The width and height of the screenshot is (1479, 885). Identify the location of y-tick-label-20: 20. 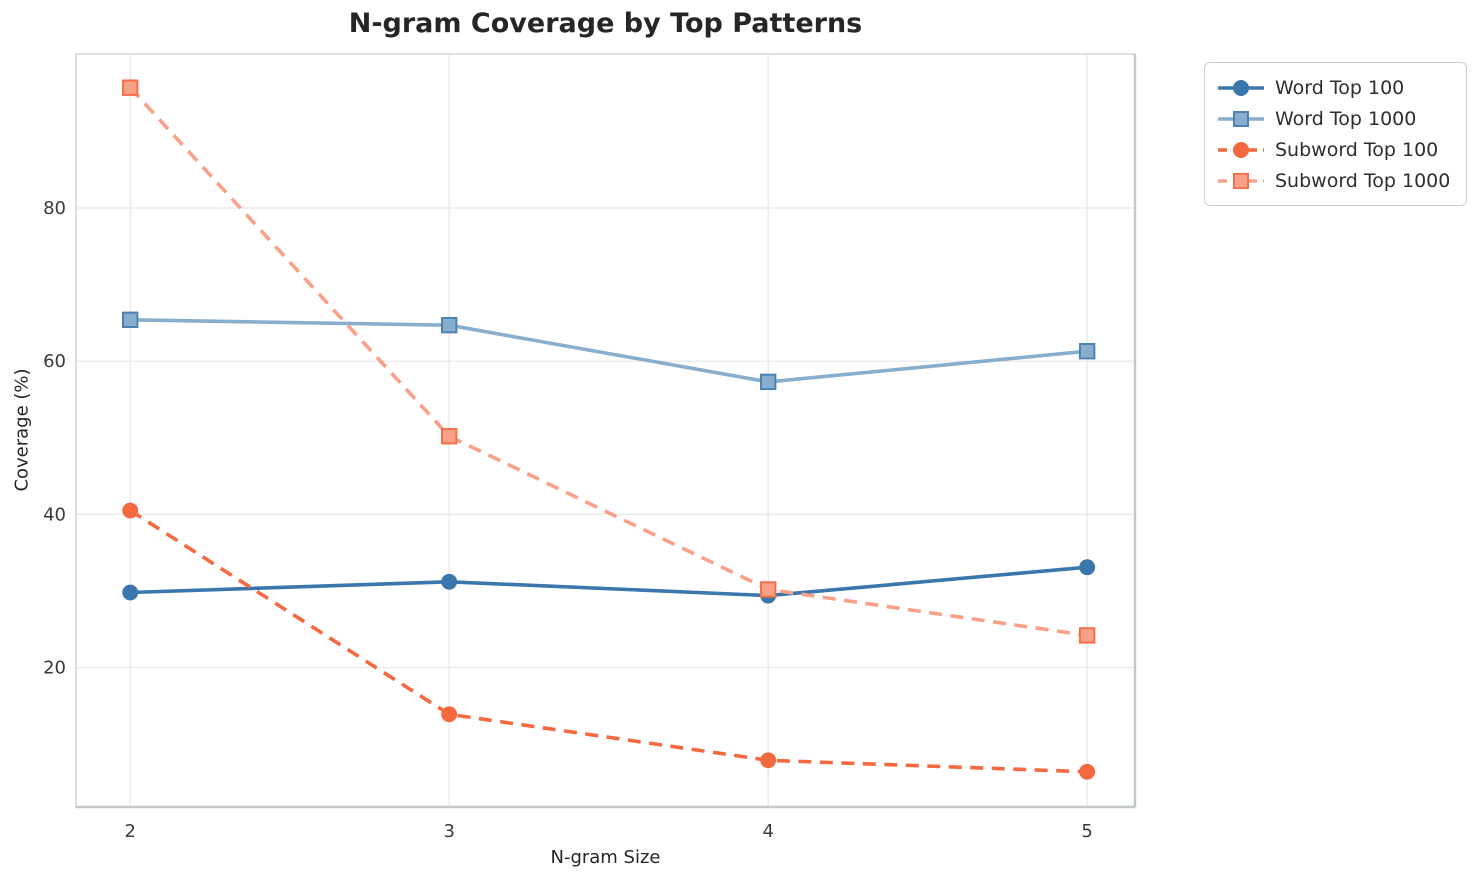
(54, 668).